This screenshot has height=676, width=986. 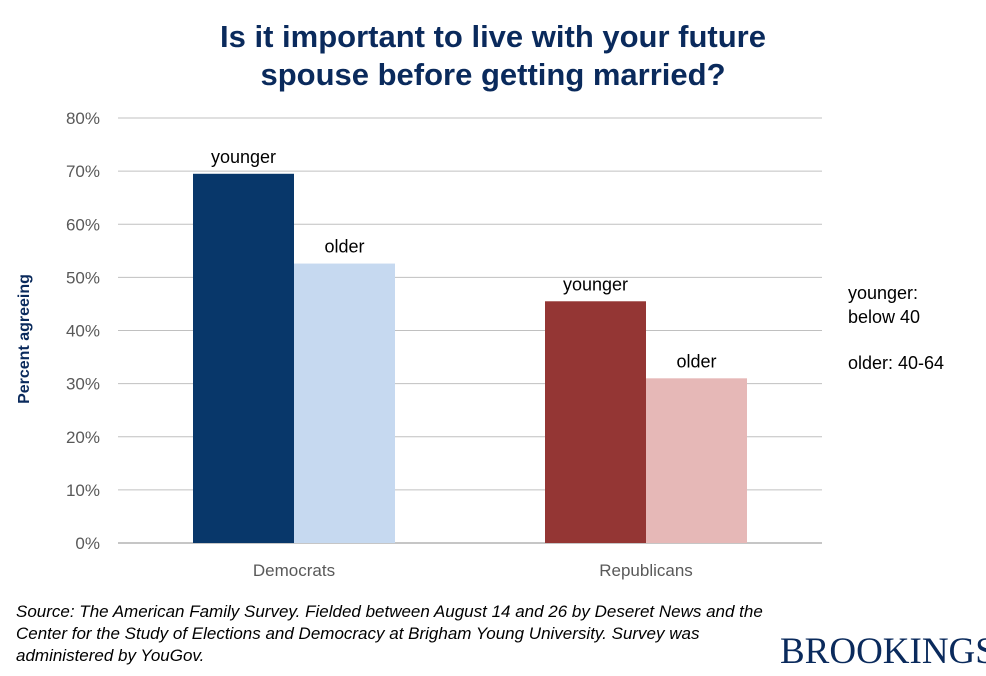 I want to click on bar-republicans-older, so click(x=696, y=460).